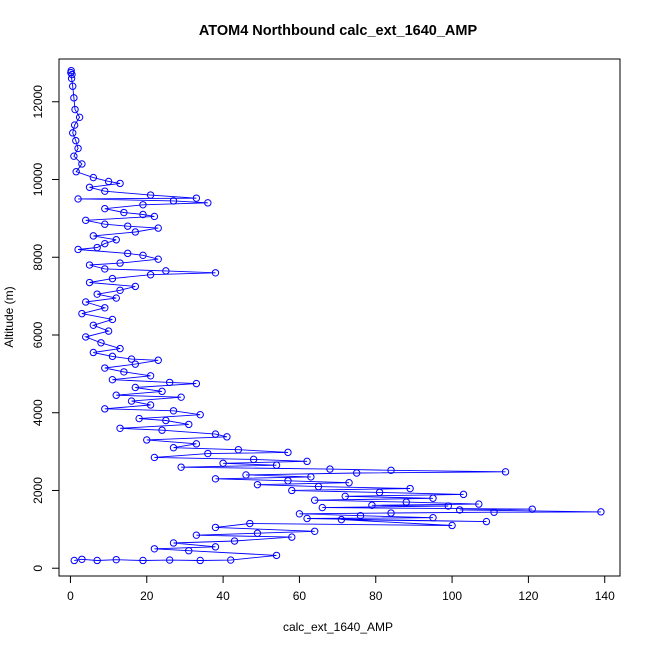 Image resolution: width=650 pixels, height=650 pixels. Describe the element at coordinates (223, 596) in the screenshot. I see `x-tick-label: 40` at that location.